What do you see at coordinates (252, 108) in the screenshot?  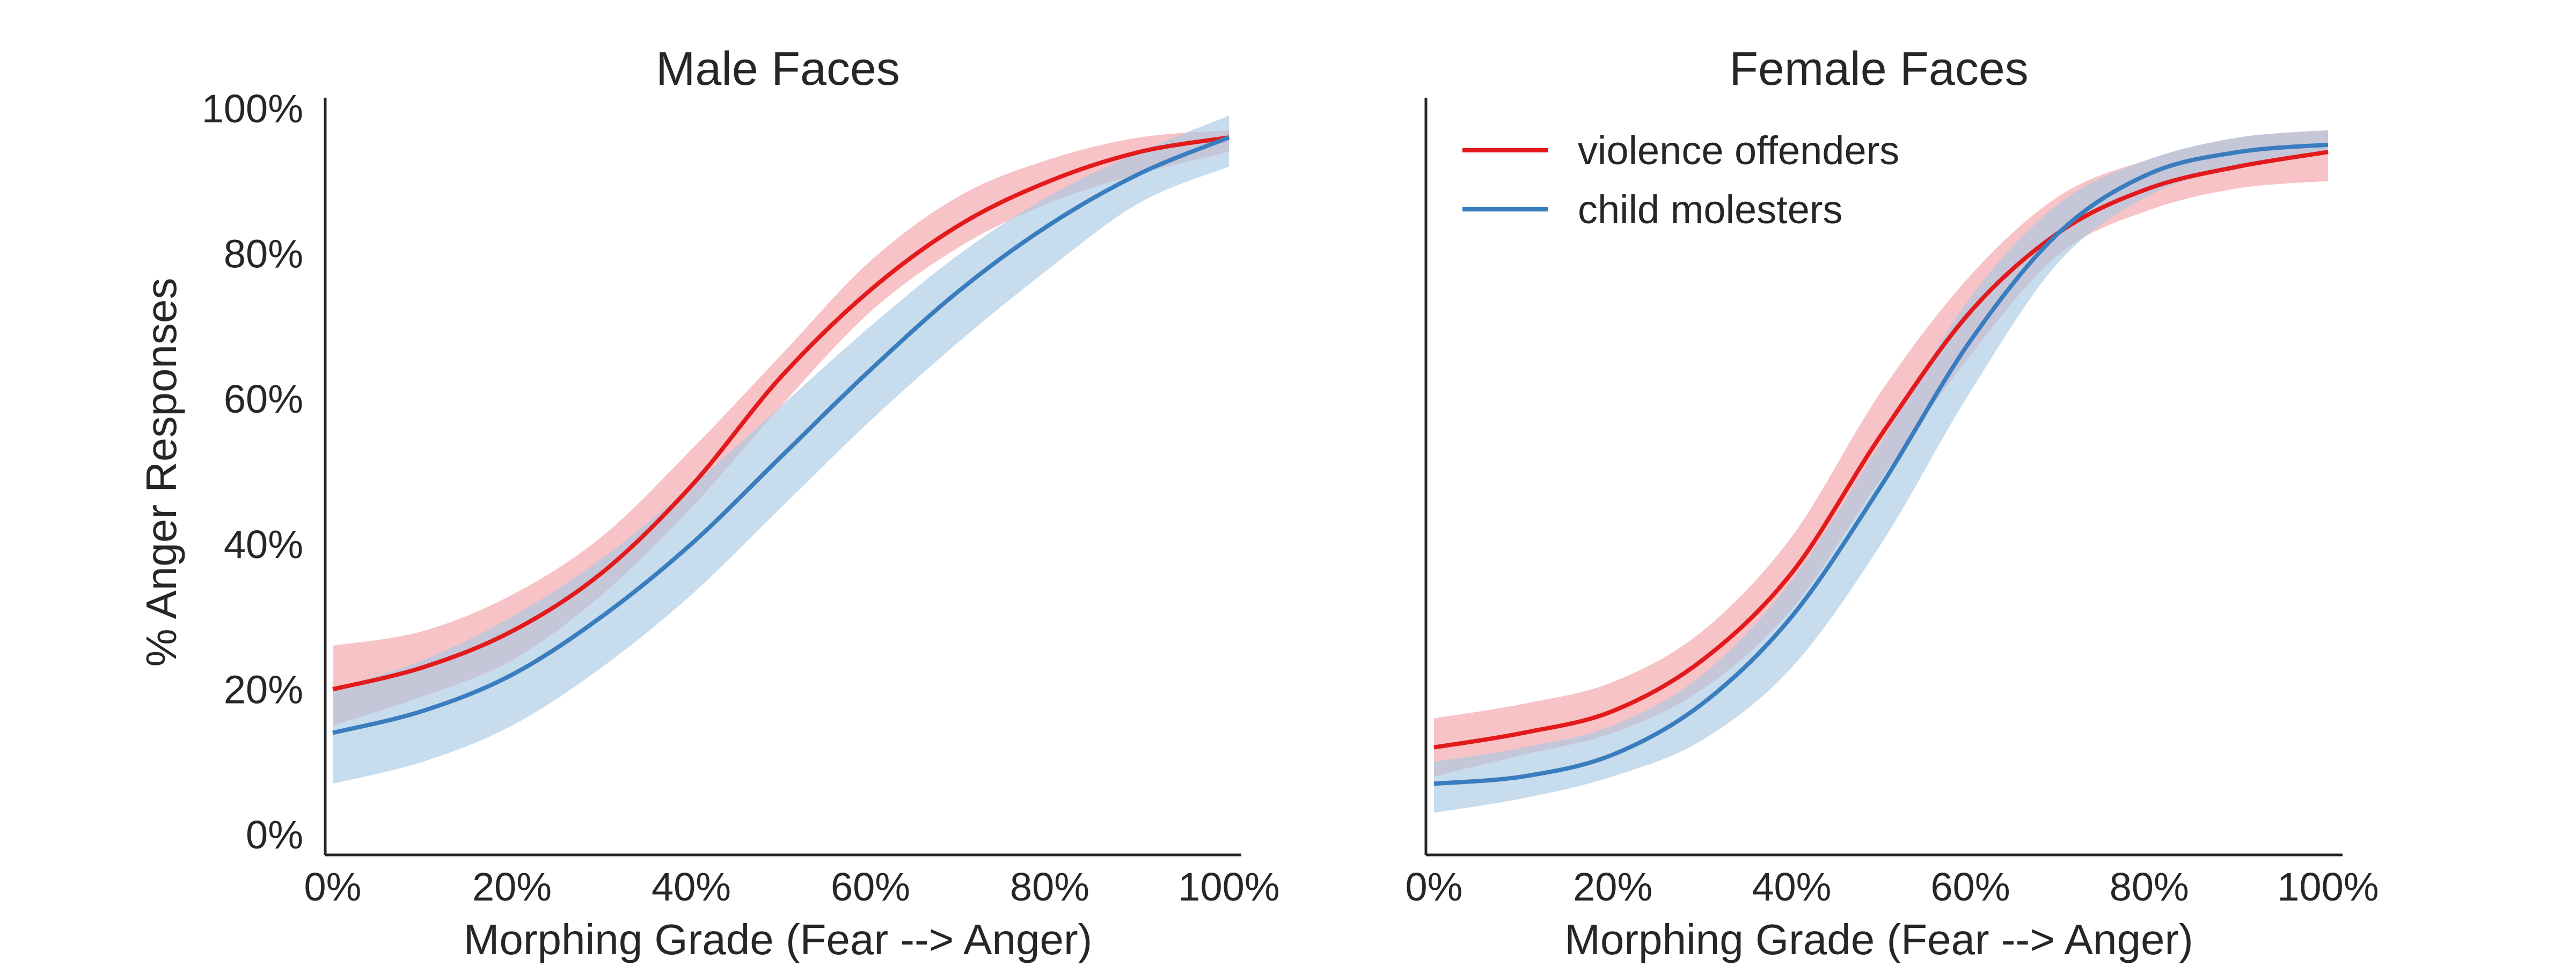 I see `y-tick-label: 100%` at bounding box center [252, 108].